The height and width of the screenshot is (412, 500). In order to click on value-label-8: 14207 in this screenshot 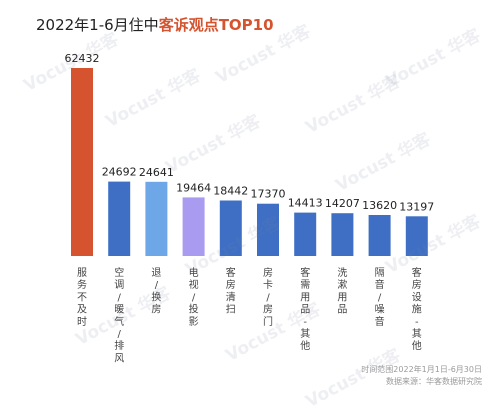, I will do `click(342, 203)`.